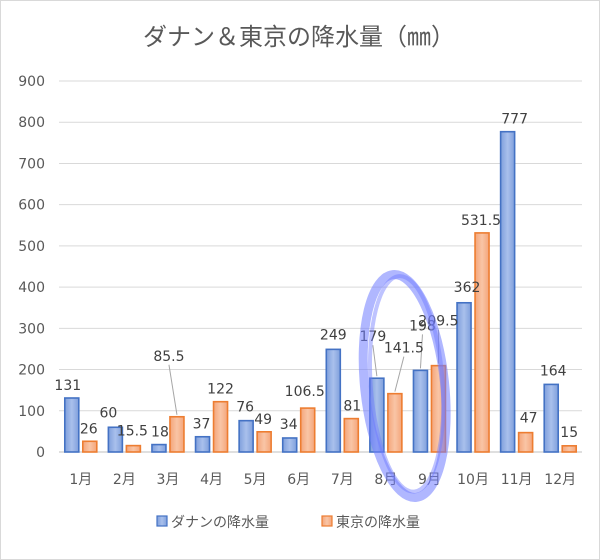 The image size is (600, 560). What do you see at coordinates (514, 120) in the screenshot?
I see `data-label: 777` at bounding box center [514, 120].